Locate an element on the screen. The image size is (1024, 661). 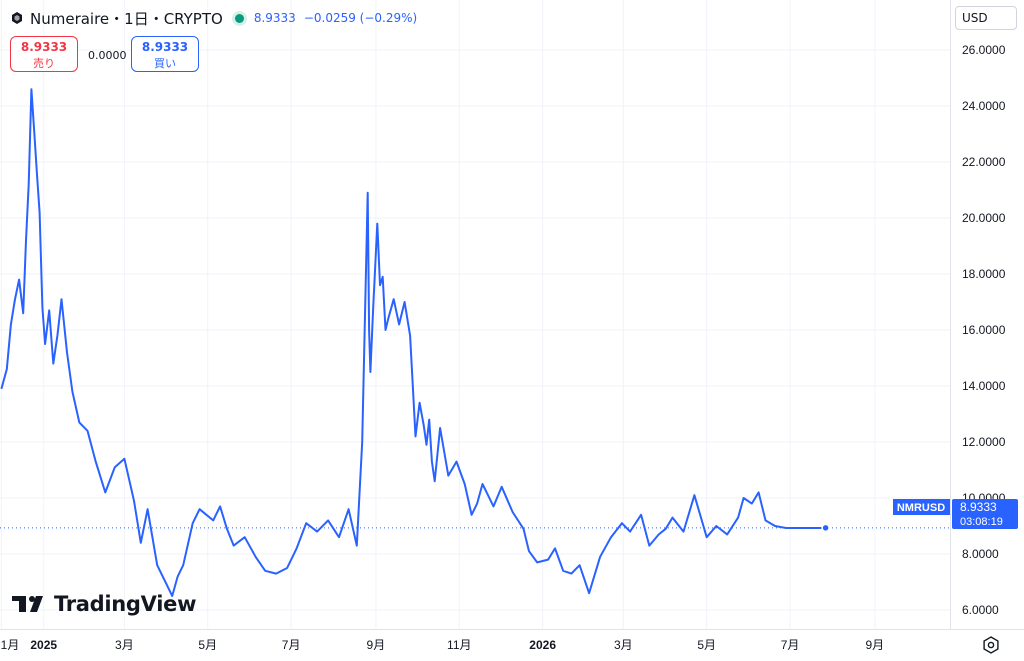
sell-button: 8.9333 売り is located at coordinates (44, 54).